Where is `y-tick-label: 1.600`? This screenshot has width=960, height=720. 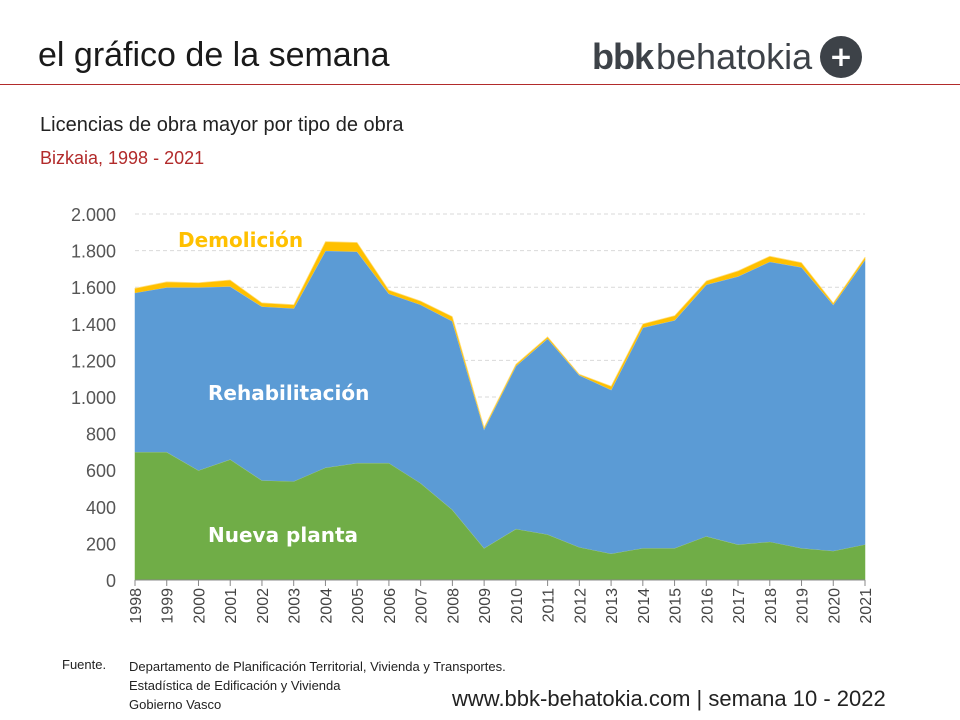
y-tick-label: 1.600 is located at coordinates (93, 288).